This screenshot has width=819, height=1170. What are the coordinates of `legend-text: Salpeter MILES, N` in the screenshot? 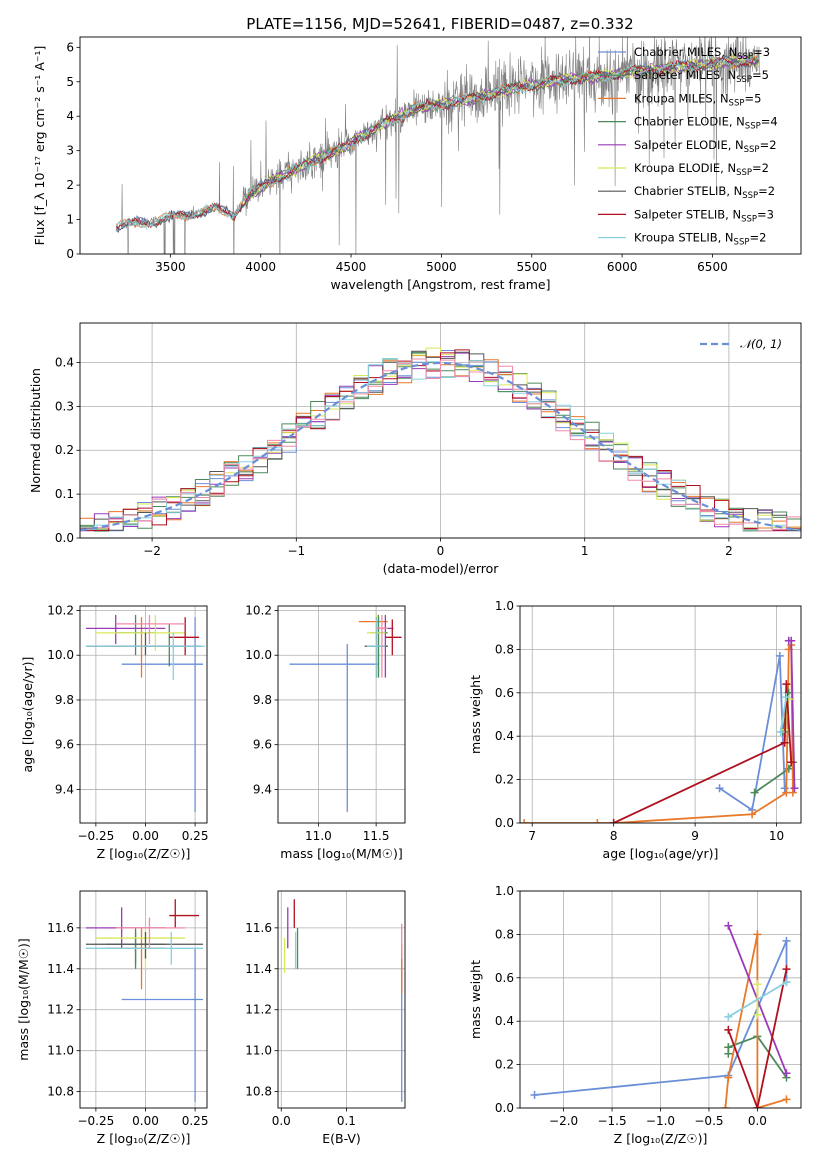 It's located at (685, 75).